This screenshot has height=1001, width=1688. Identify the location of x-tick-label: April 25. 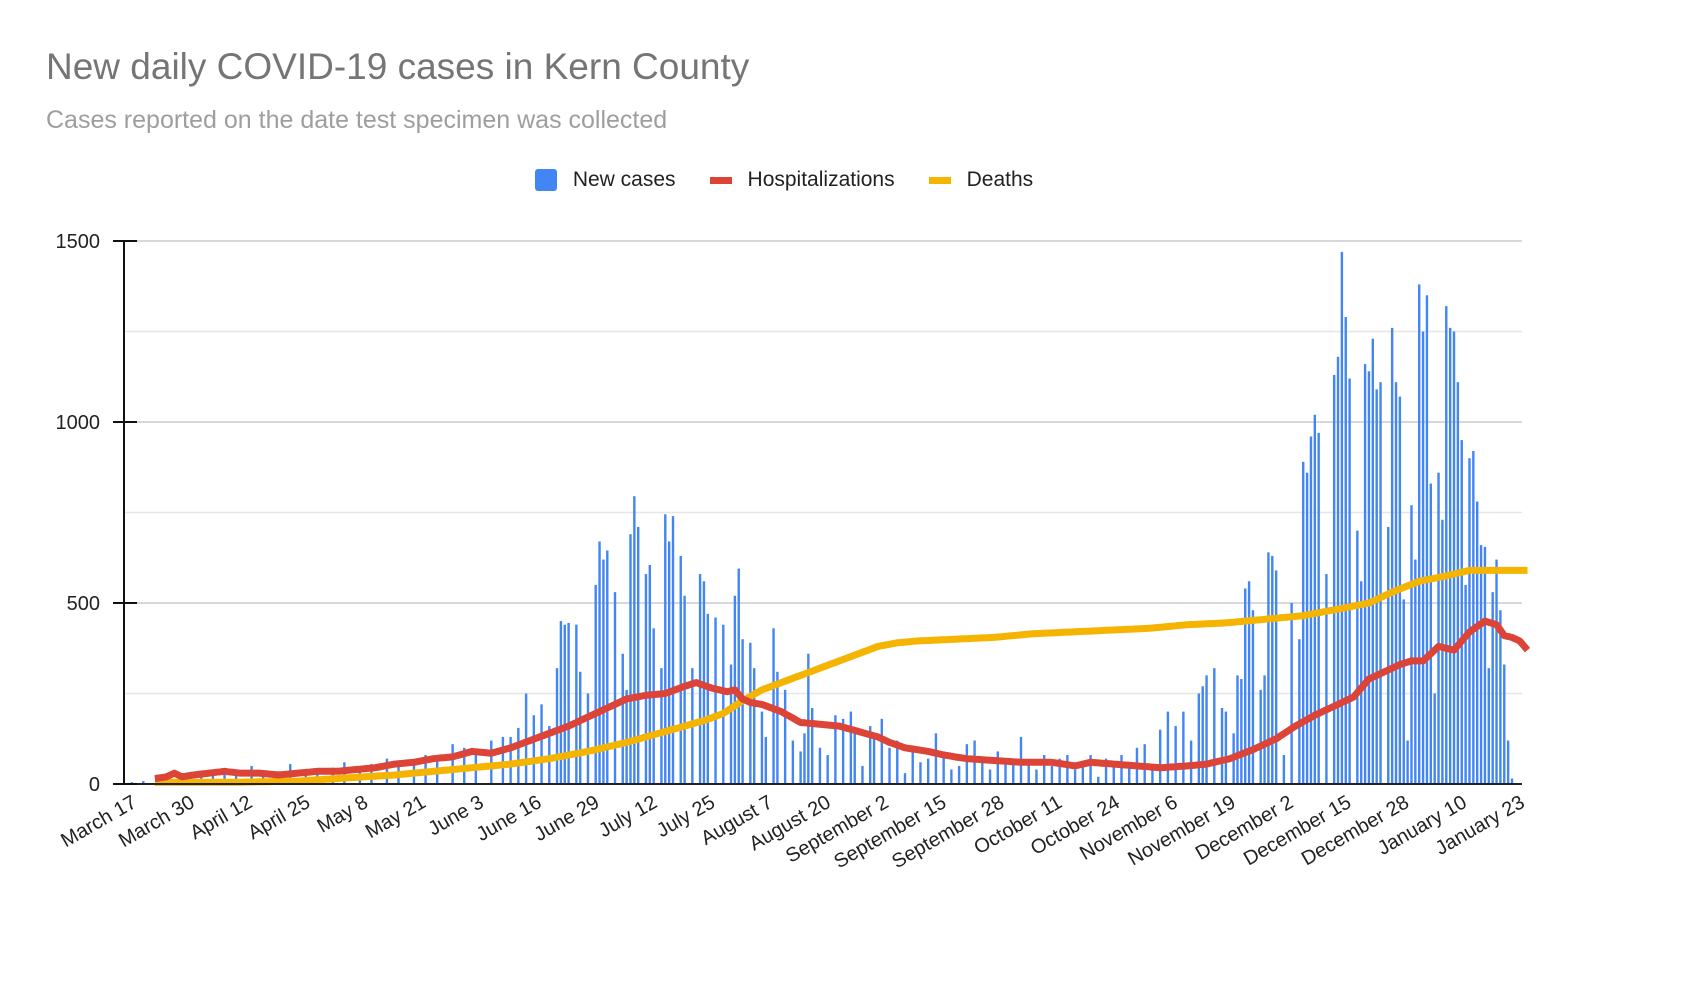
(279, 817).